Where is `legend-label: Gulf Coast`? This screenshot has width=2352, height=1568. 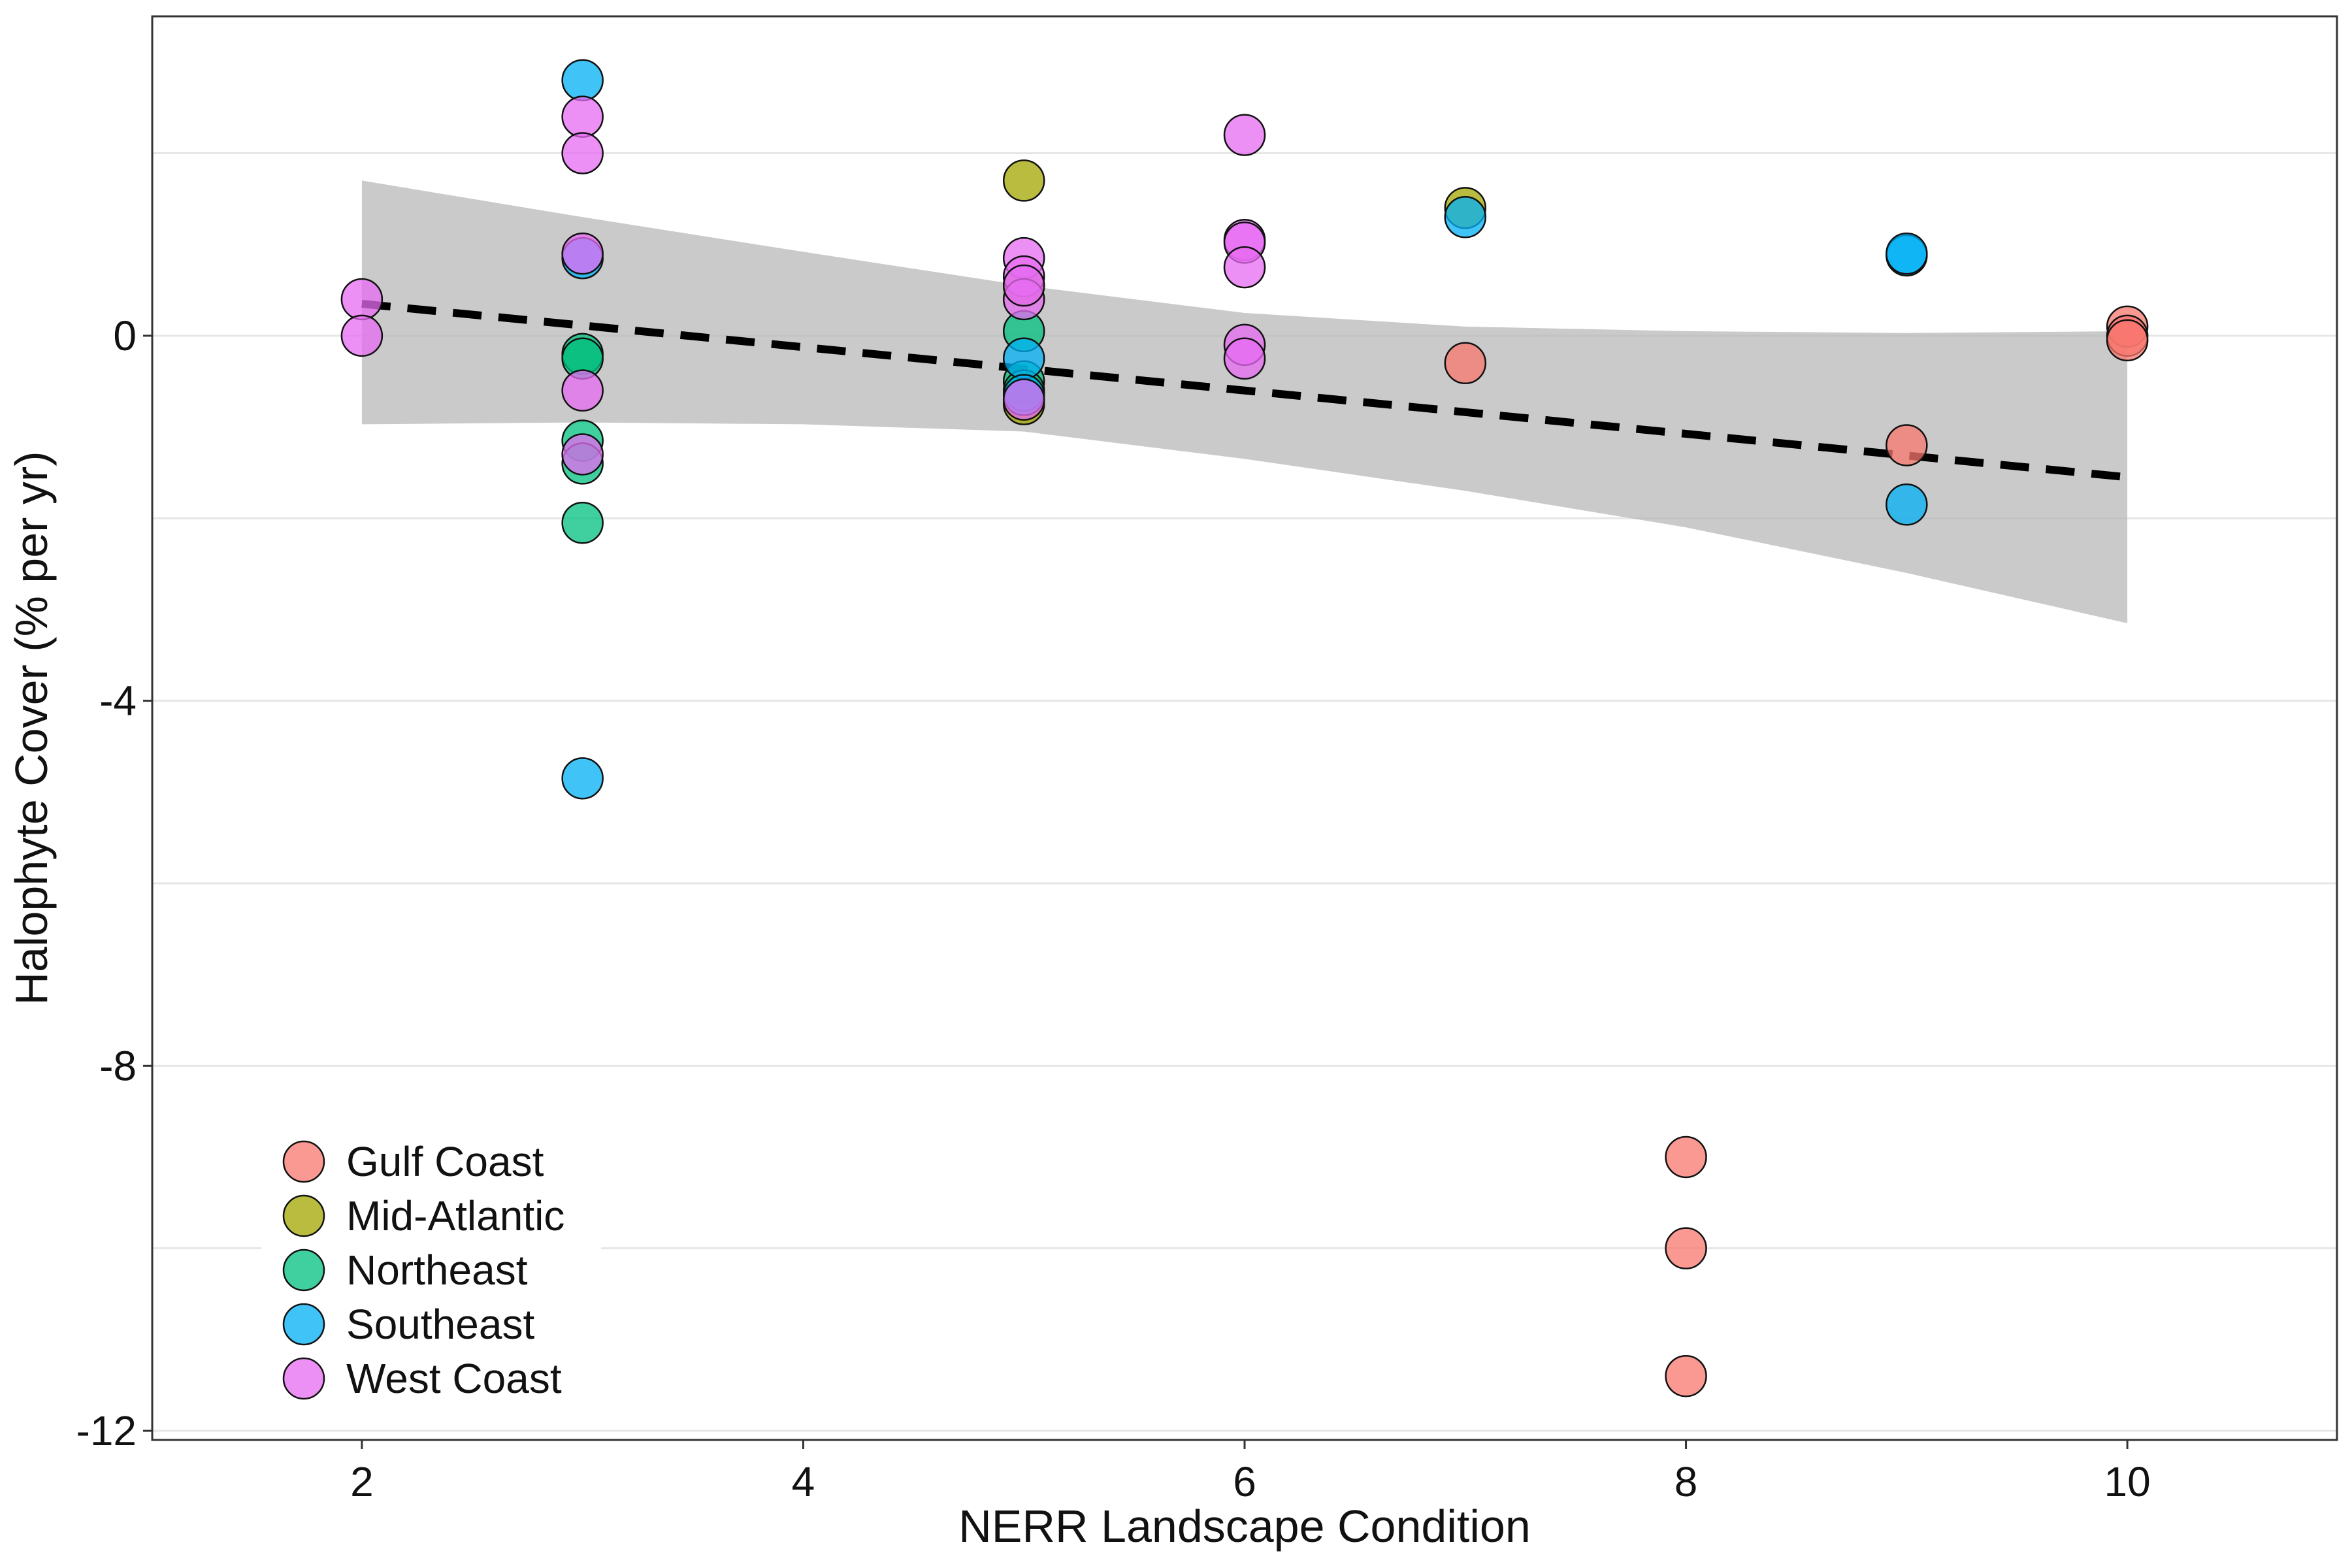
legend-label: Gulf Coast is located at coordinates (445, 1161).